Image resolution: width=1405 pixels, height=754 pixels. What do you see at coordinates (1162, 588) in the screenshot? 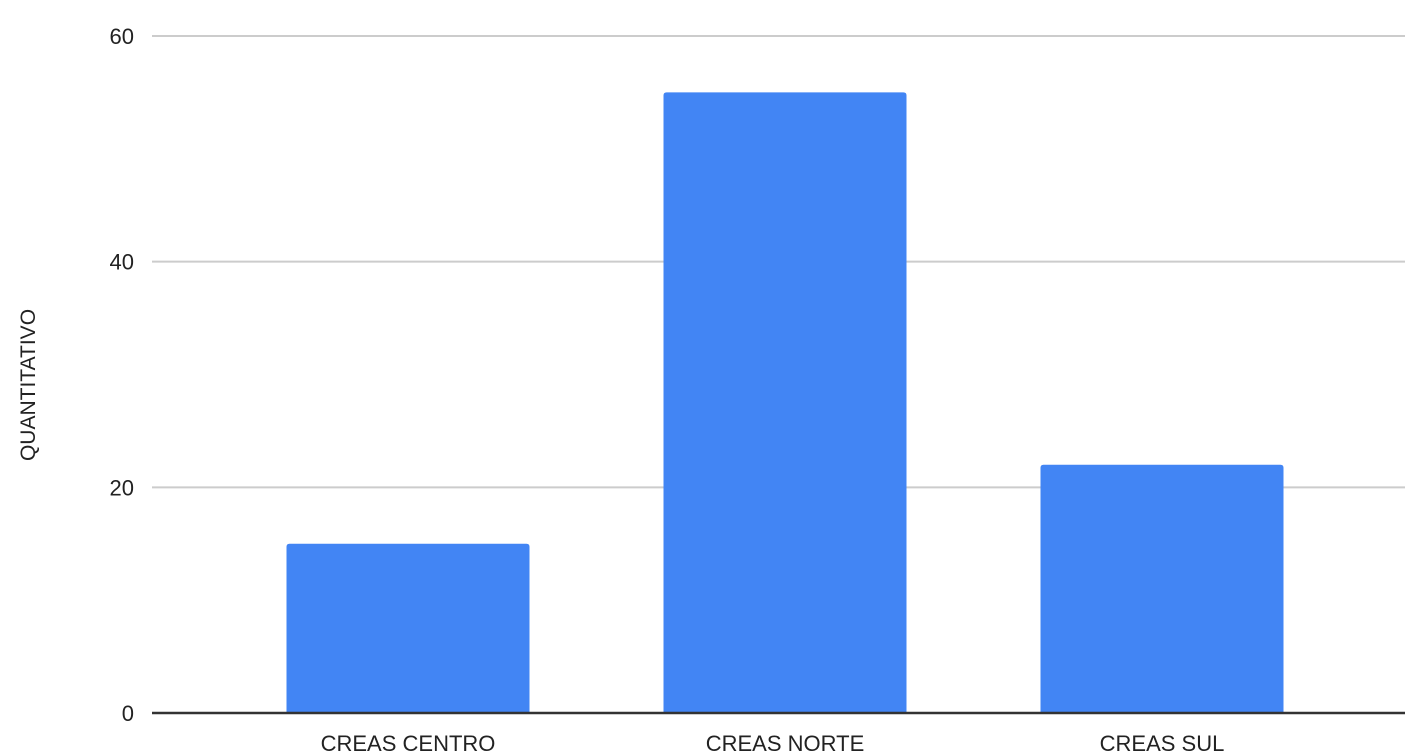
I see `bar-creas-sul` at bounding box center [1162, 588].